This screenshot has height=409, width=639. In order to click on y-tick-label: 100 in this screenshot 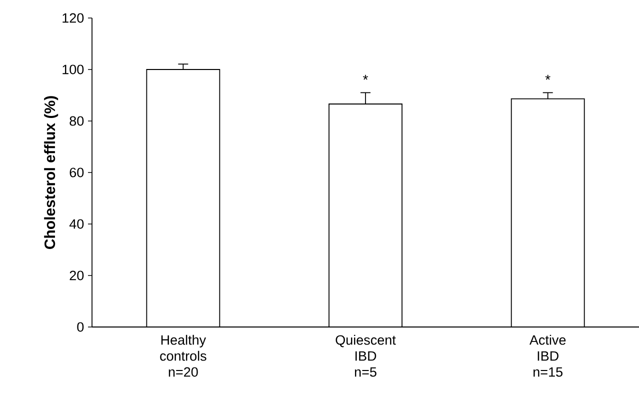, I will do `click(73, 69)`.